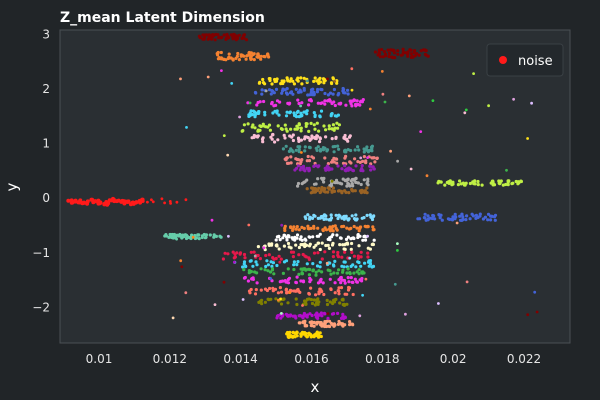  What do you see at coordinates (221, 58) in the screenshot?
I see `cluster-2-point` at bounding box center [221, 58].